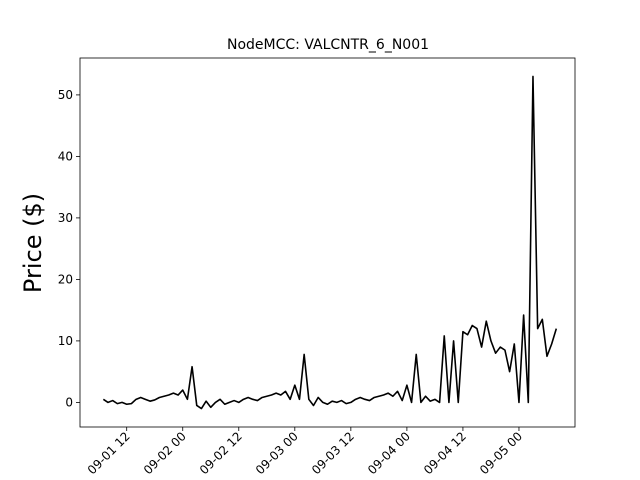 Image resolution: width=640 pixels, height=480 pixels. I want to click on chart-title: NodeMCC: VALCNTR_6_N001, so click(328, 45).